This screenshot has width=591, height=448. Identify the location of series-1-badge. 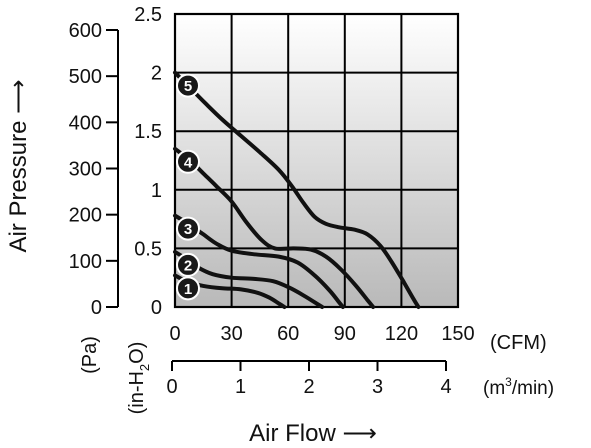
(188, 288).